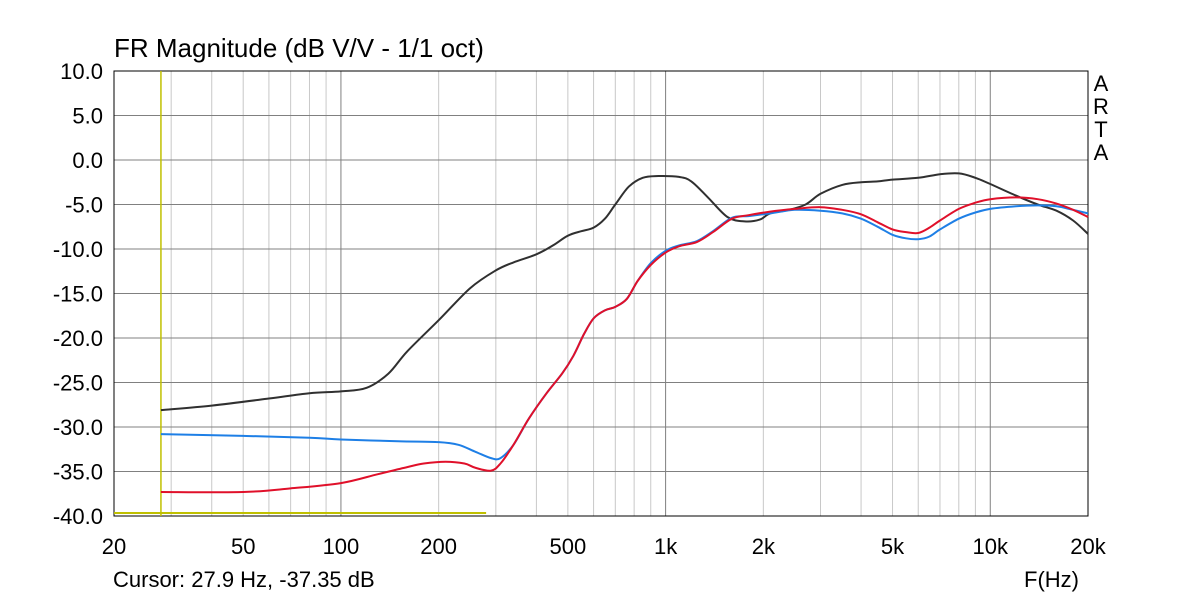  I want to click on y-tick-label: 0.0, so click(87, 160).